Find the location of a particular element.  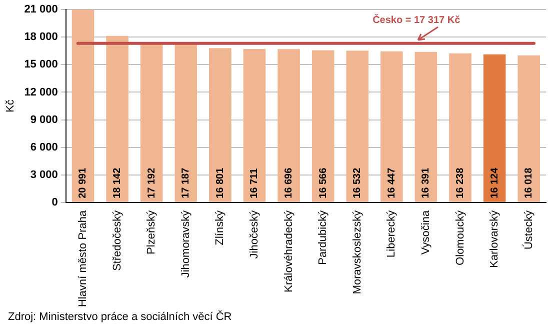

data-label: 17 192 is located at coordinates (152, 182).